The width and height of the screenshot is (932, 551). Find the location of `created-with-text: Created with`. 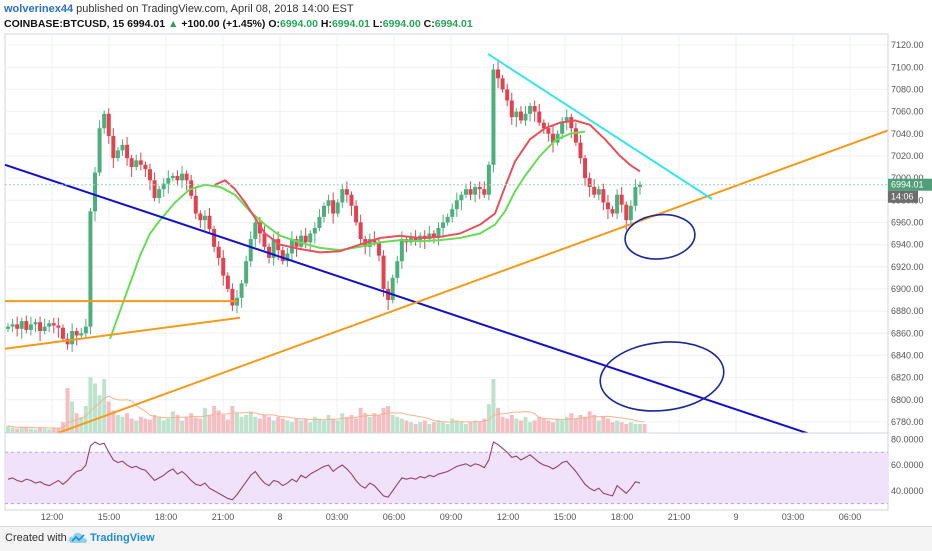

created-with-text: Created with is located at coordinates (36, 538).